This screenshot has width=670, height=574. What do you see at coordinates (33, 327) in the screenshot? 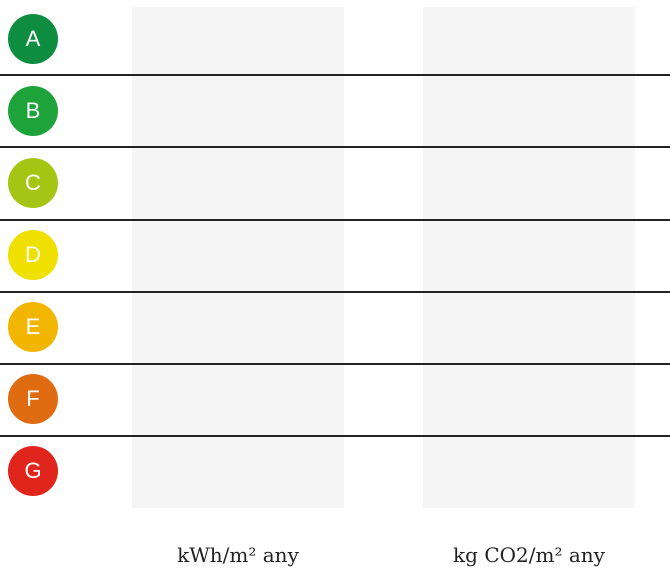
I see `rating-badge-e: E` at bounding box center [33, 327].